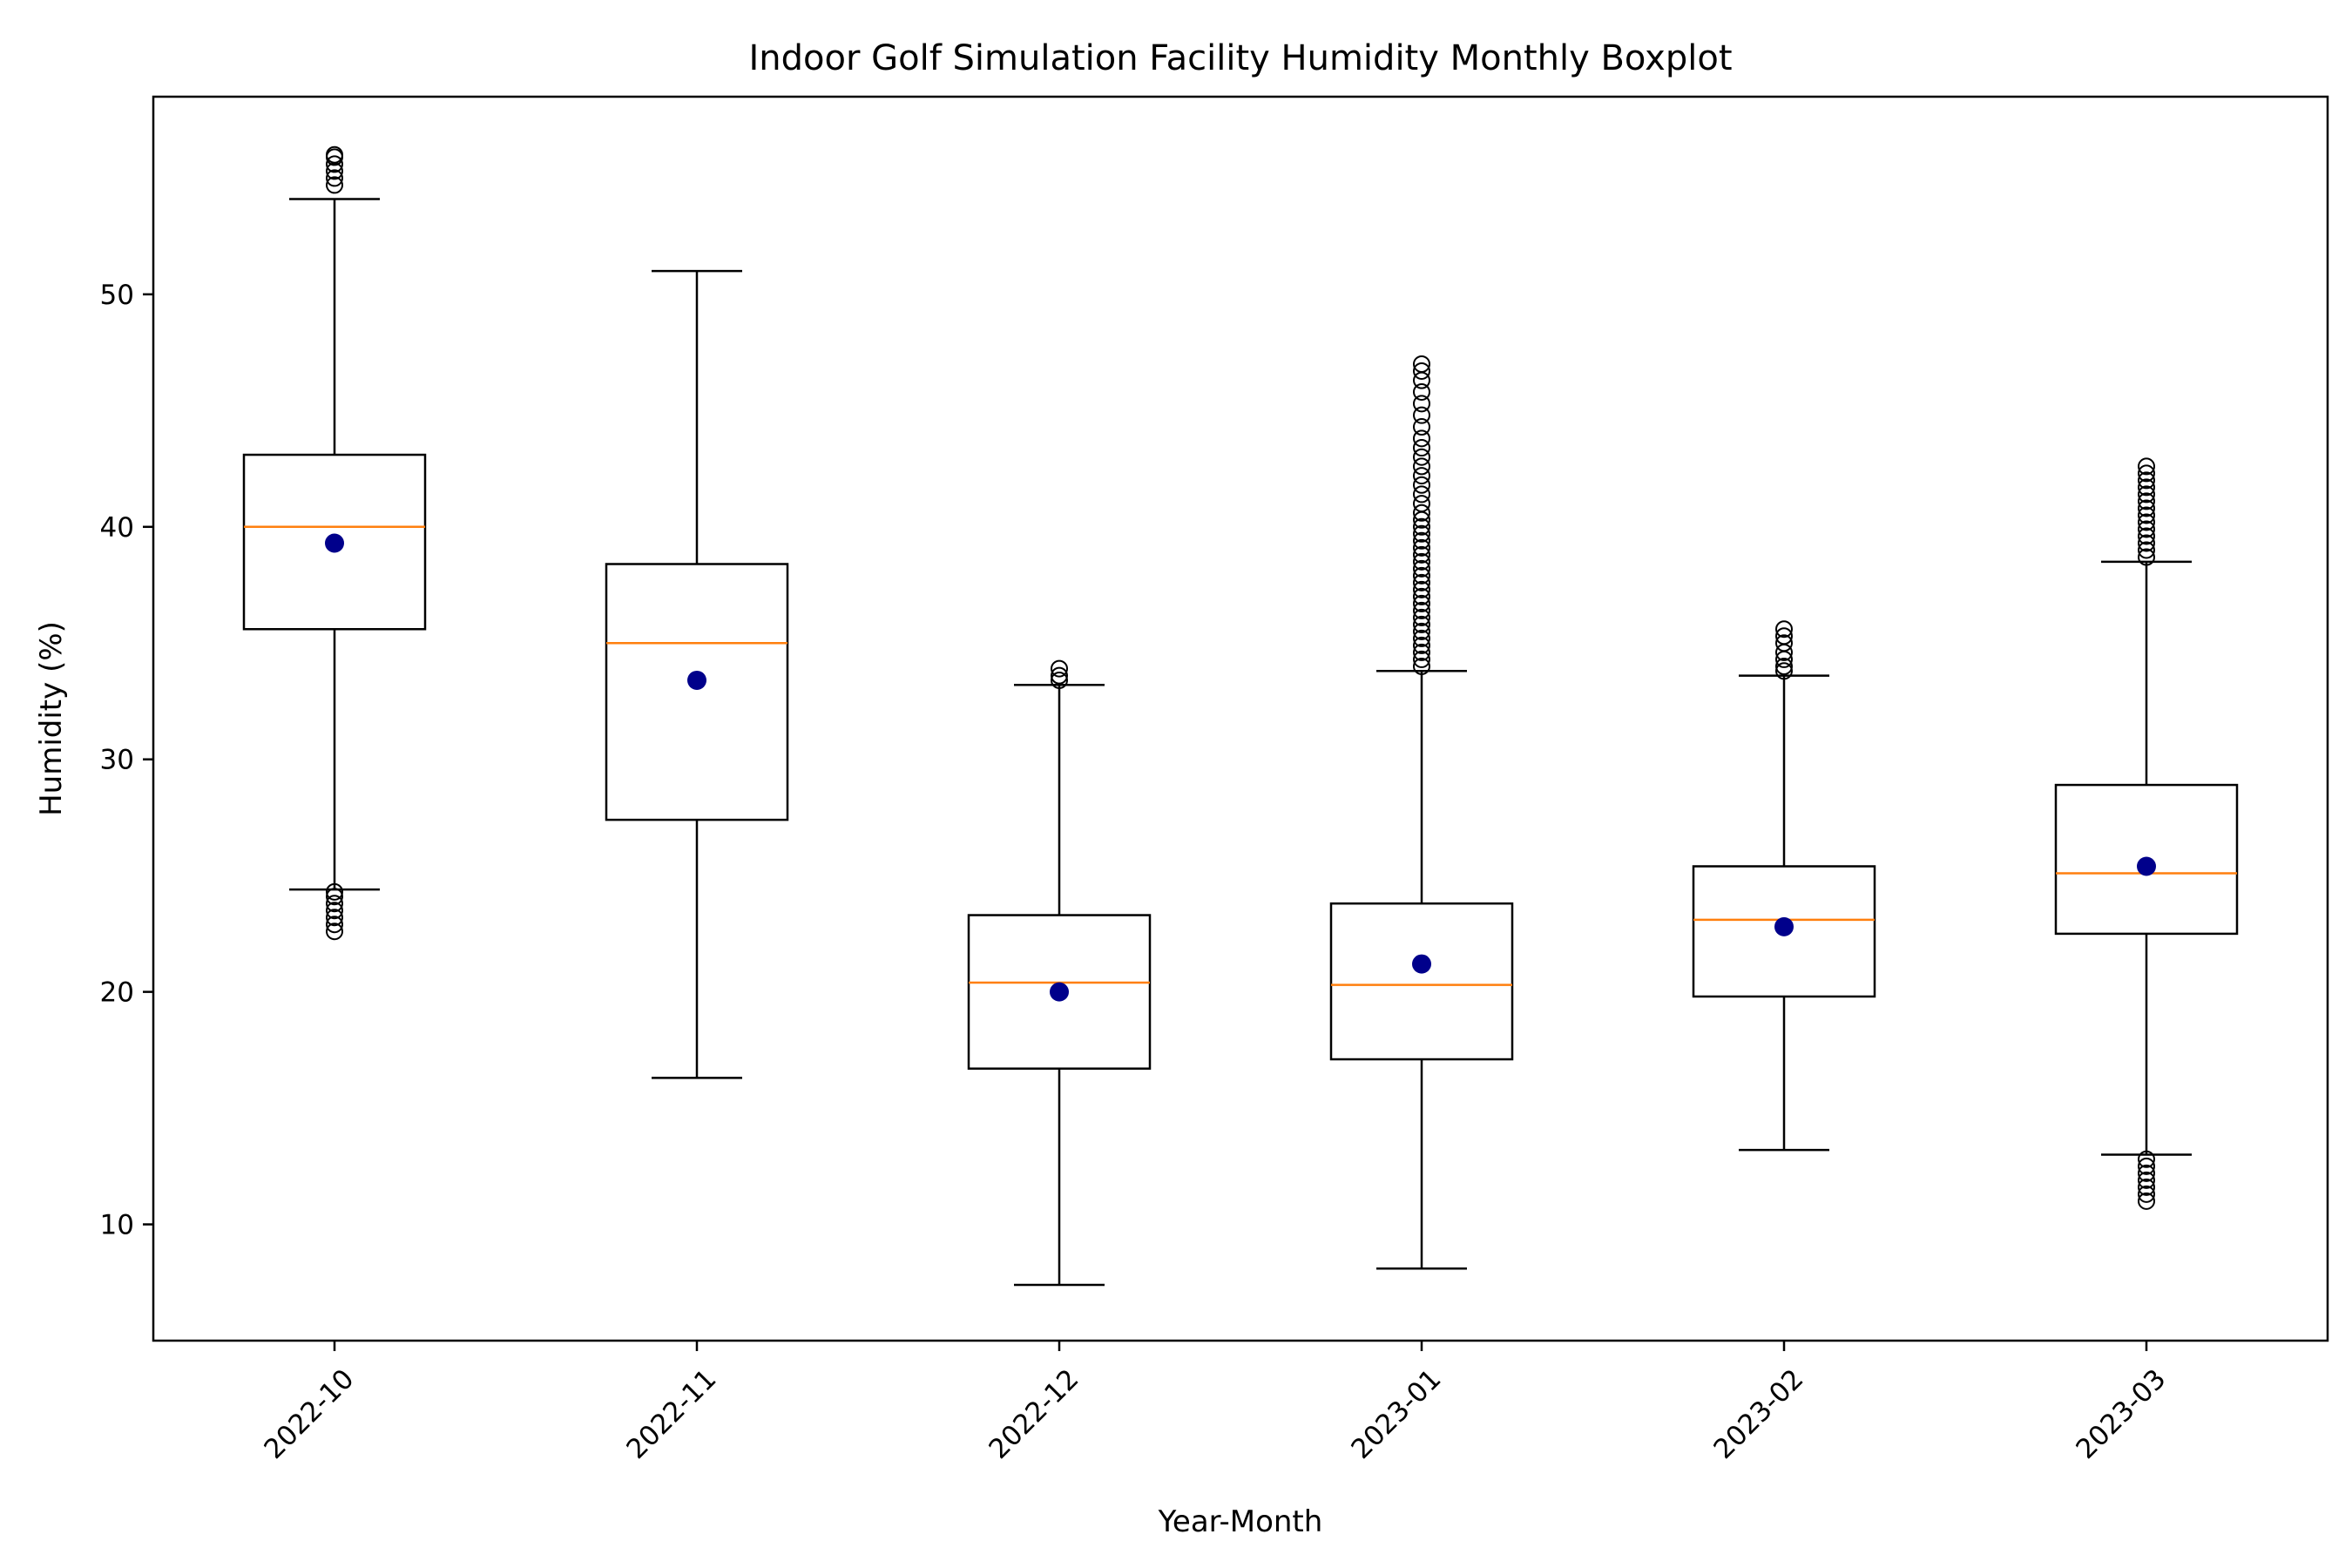 This screenshot has width=2352, height=1568. I want to click on x-tick-label: 2022-11, so click(671, 1414).